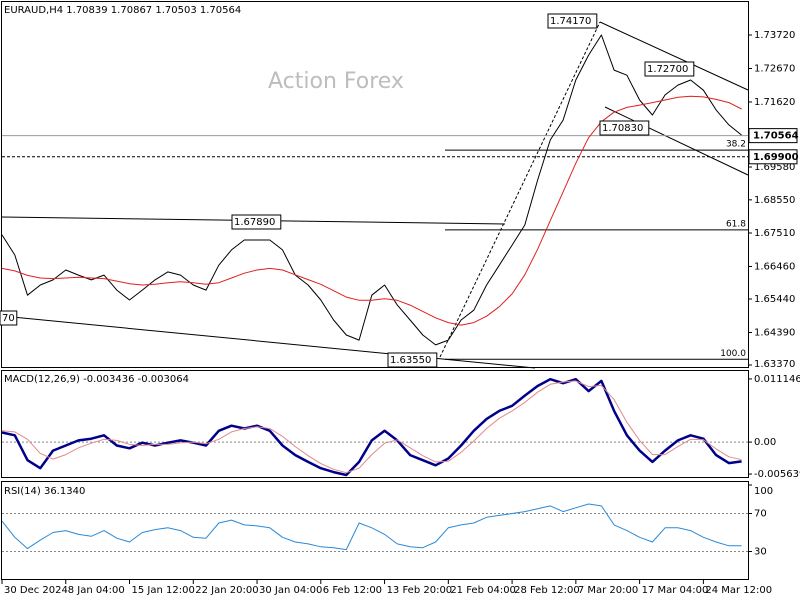  Describe the element at coordinates (44, 491) in the screenshot. I see `rsi-title: RSI(14) 36.1340` at that location.